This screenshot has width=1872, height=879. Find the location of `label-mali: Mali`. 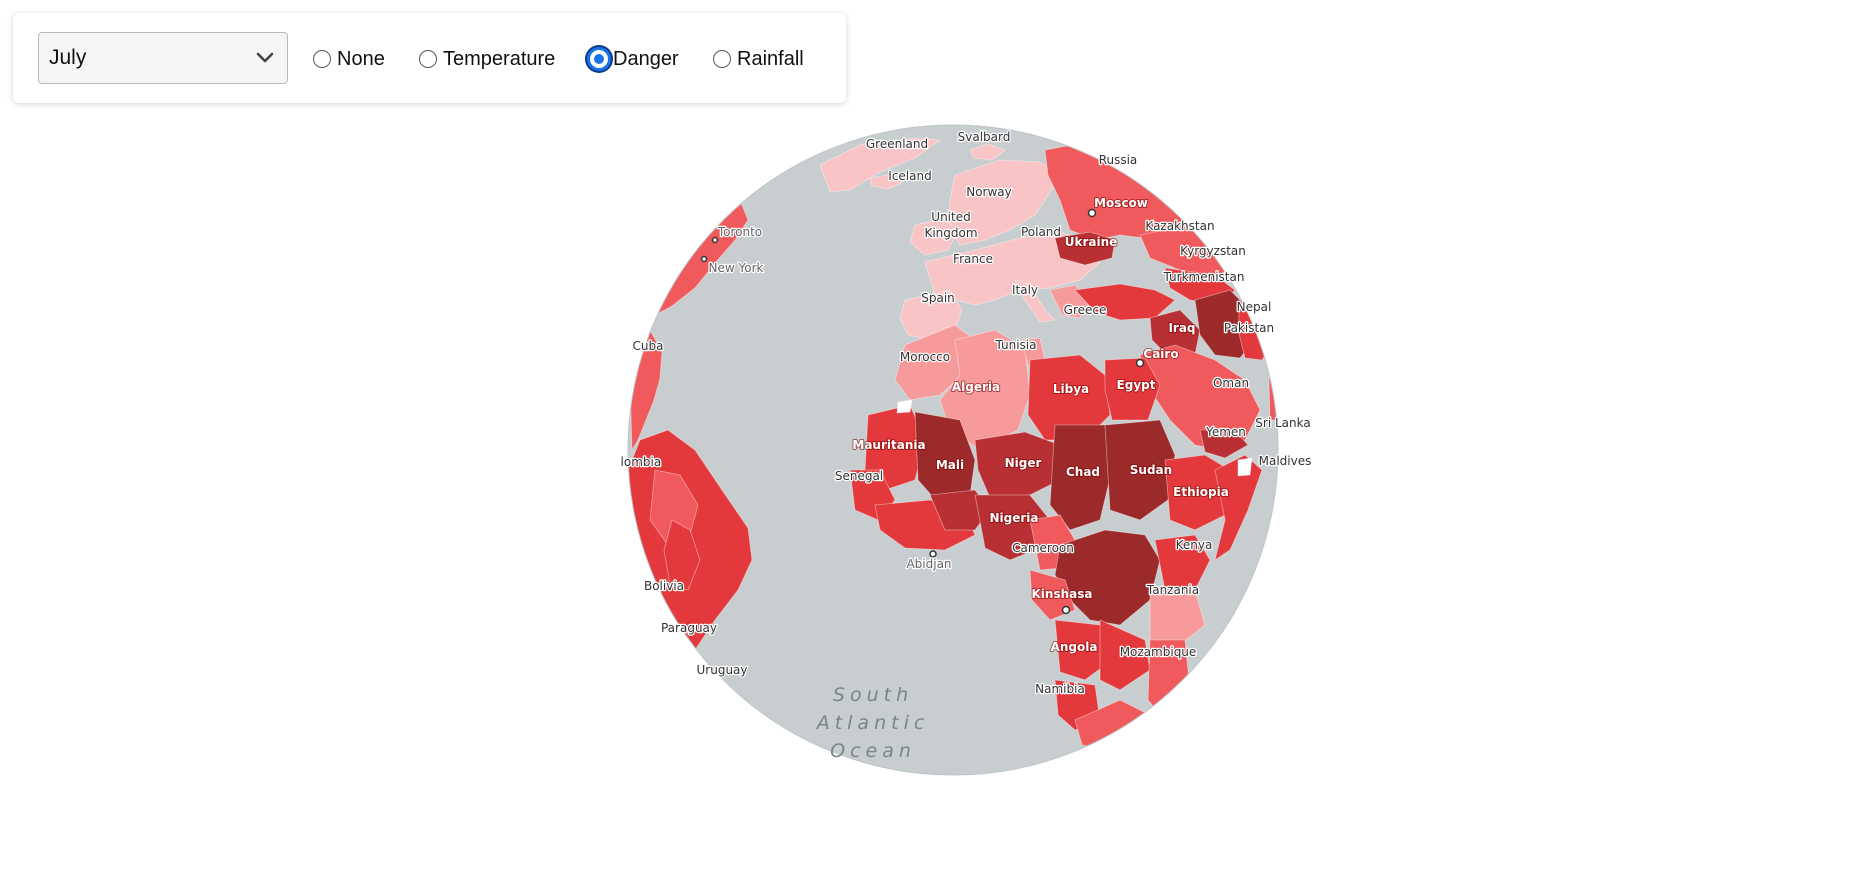

label-mali: Mali is located at coordinates (950, 465).